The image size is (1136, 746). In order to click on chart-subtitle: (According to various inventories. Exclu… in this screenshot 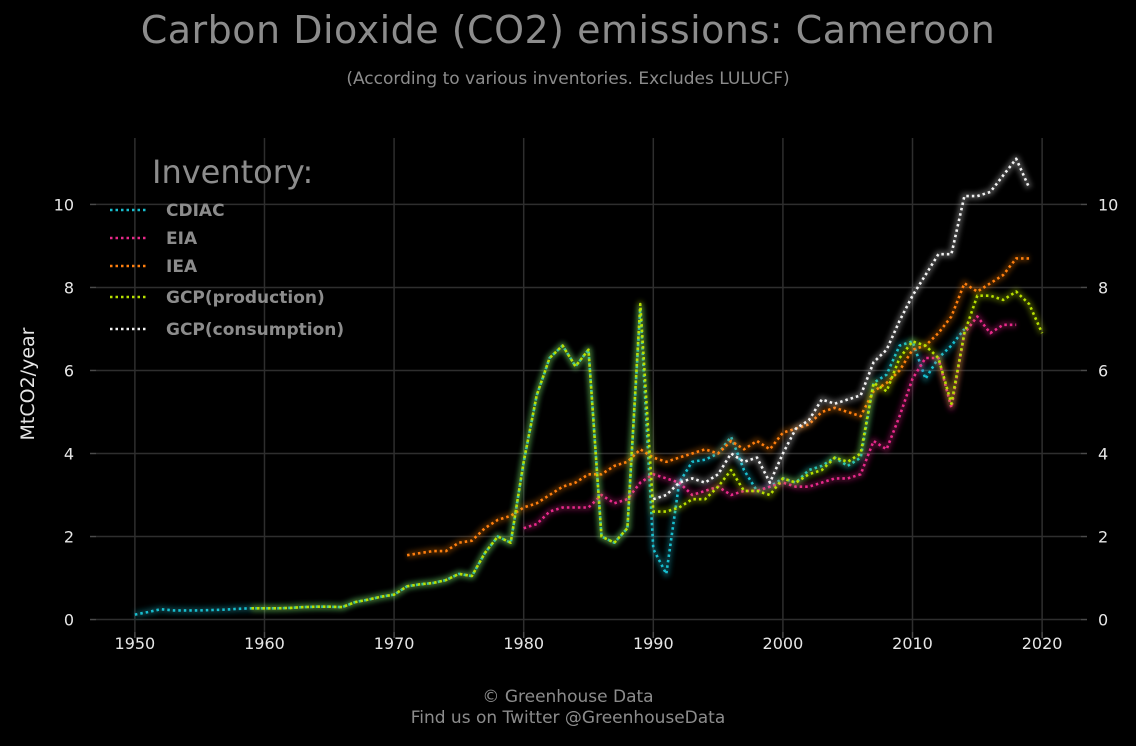, I will do `click(568, 79)`.